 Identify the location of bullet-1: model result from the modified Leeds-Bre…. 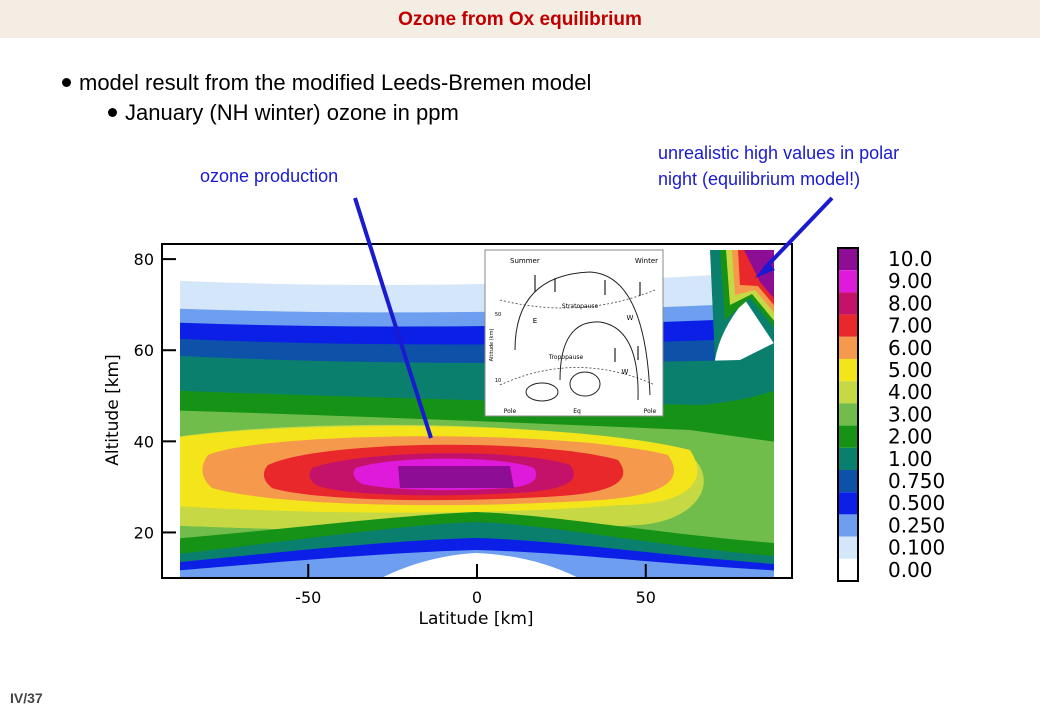
(326, 83).